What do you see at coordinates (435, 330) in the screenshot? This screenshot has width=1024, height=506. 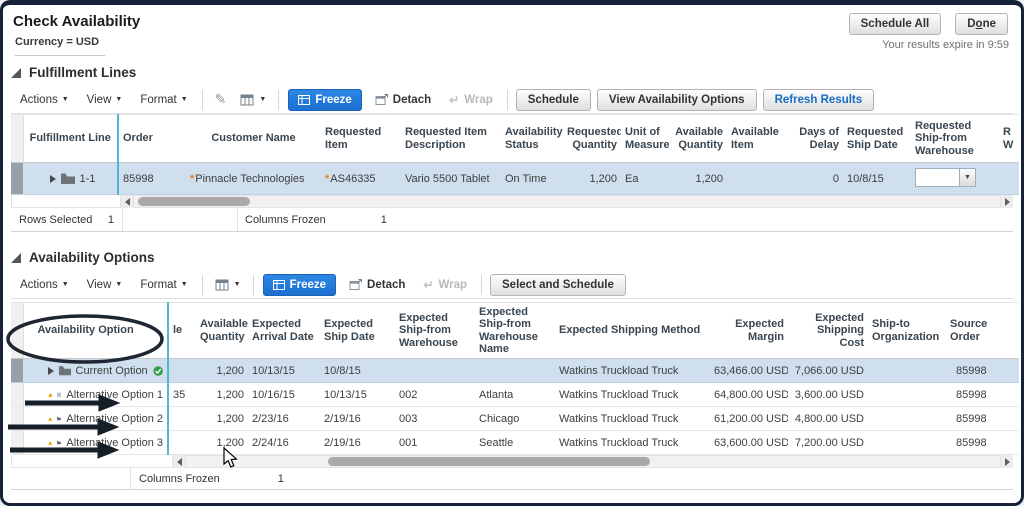 I see `column-header-expected-ship-from-warehouse: Expected Ship-from Warehouse` at bounding box center [435, 330].